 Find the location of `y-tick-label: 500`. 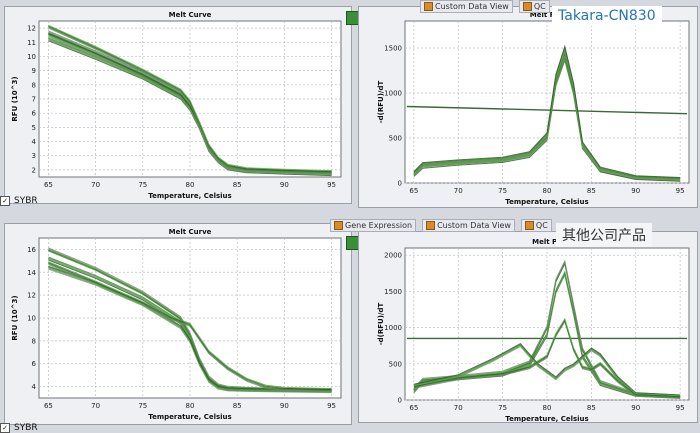

y-tick-label: 500 is located at coordinates (395, 364).